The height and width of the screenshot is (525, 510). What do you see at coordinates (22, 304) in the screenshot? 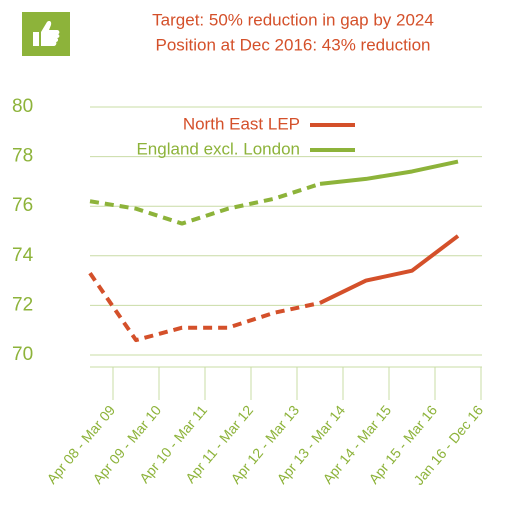
I see `y-tick-label: 72` at bounding box center [22, 304].